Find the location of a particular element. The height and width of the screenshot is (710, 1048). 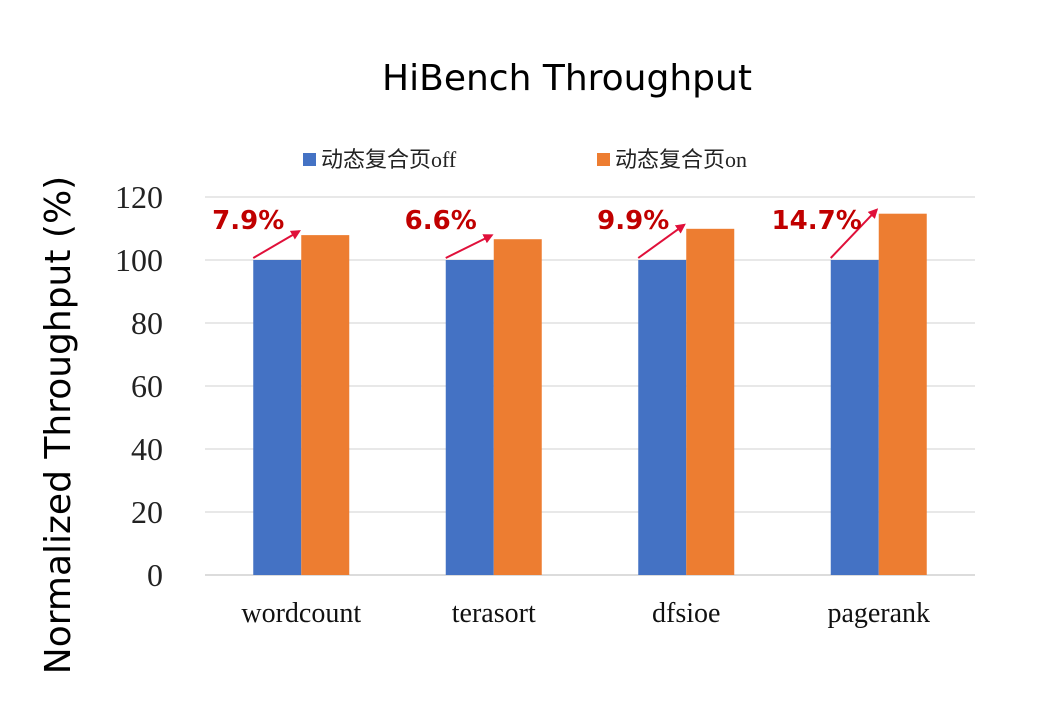

y-tick-label: 80 is located at coordinates (147, 323).